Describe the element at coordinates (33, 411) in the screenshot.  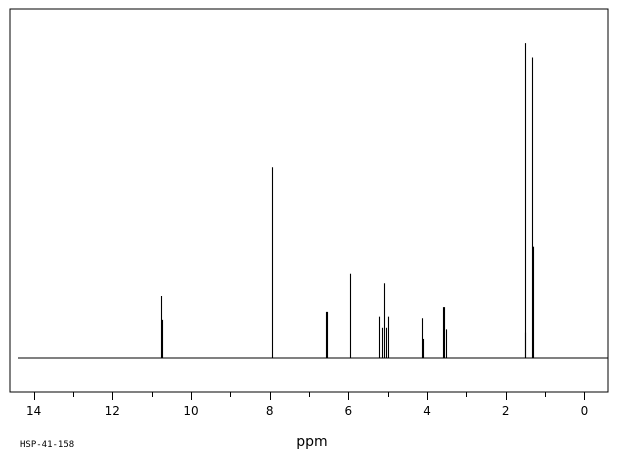
I see `tick-label: 14` at that location.